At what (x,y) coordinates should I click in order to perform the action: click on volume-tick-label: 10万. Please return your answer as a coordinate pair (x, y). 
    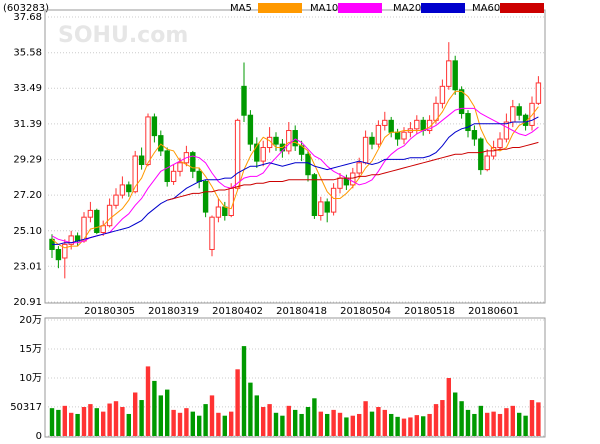
    Looking at the image, I should click on (30, 378).